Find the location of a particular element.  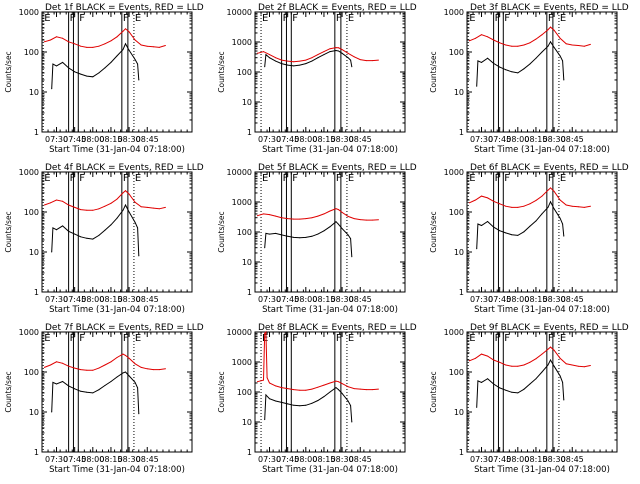

x-axis-label: Start Time (31-Jan-04 07:18:00) is located at coordinates (117, 150).